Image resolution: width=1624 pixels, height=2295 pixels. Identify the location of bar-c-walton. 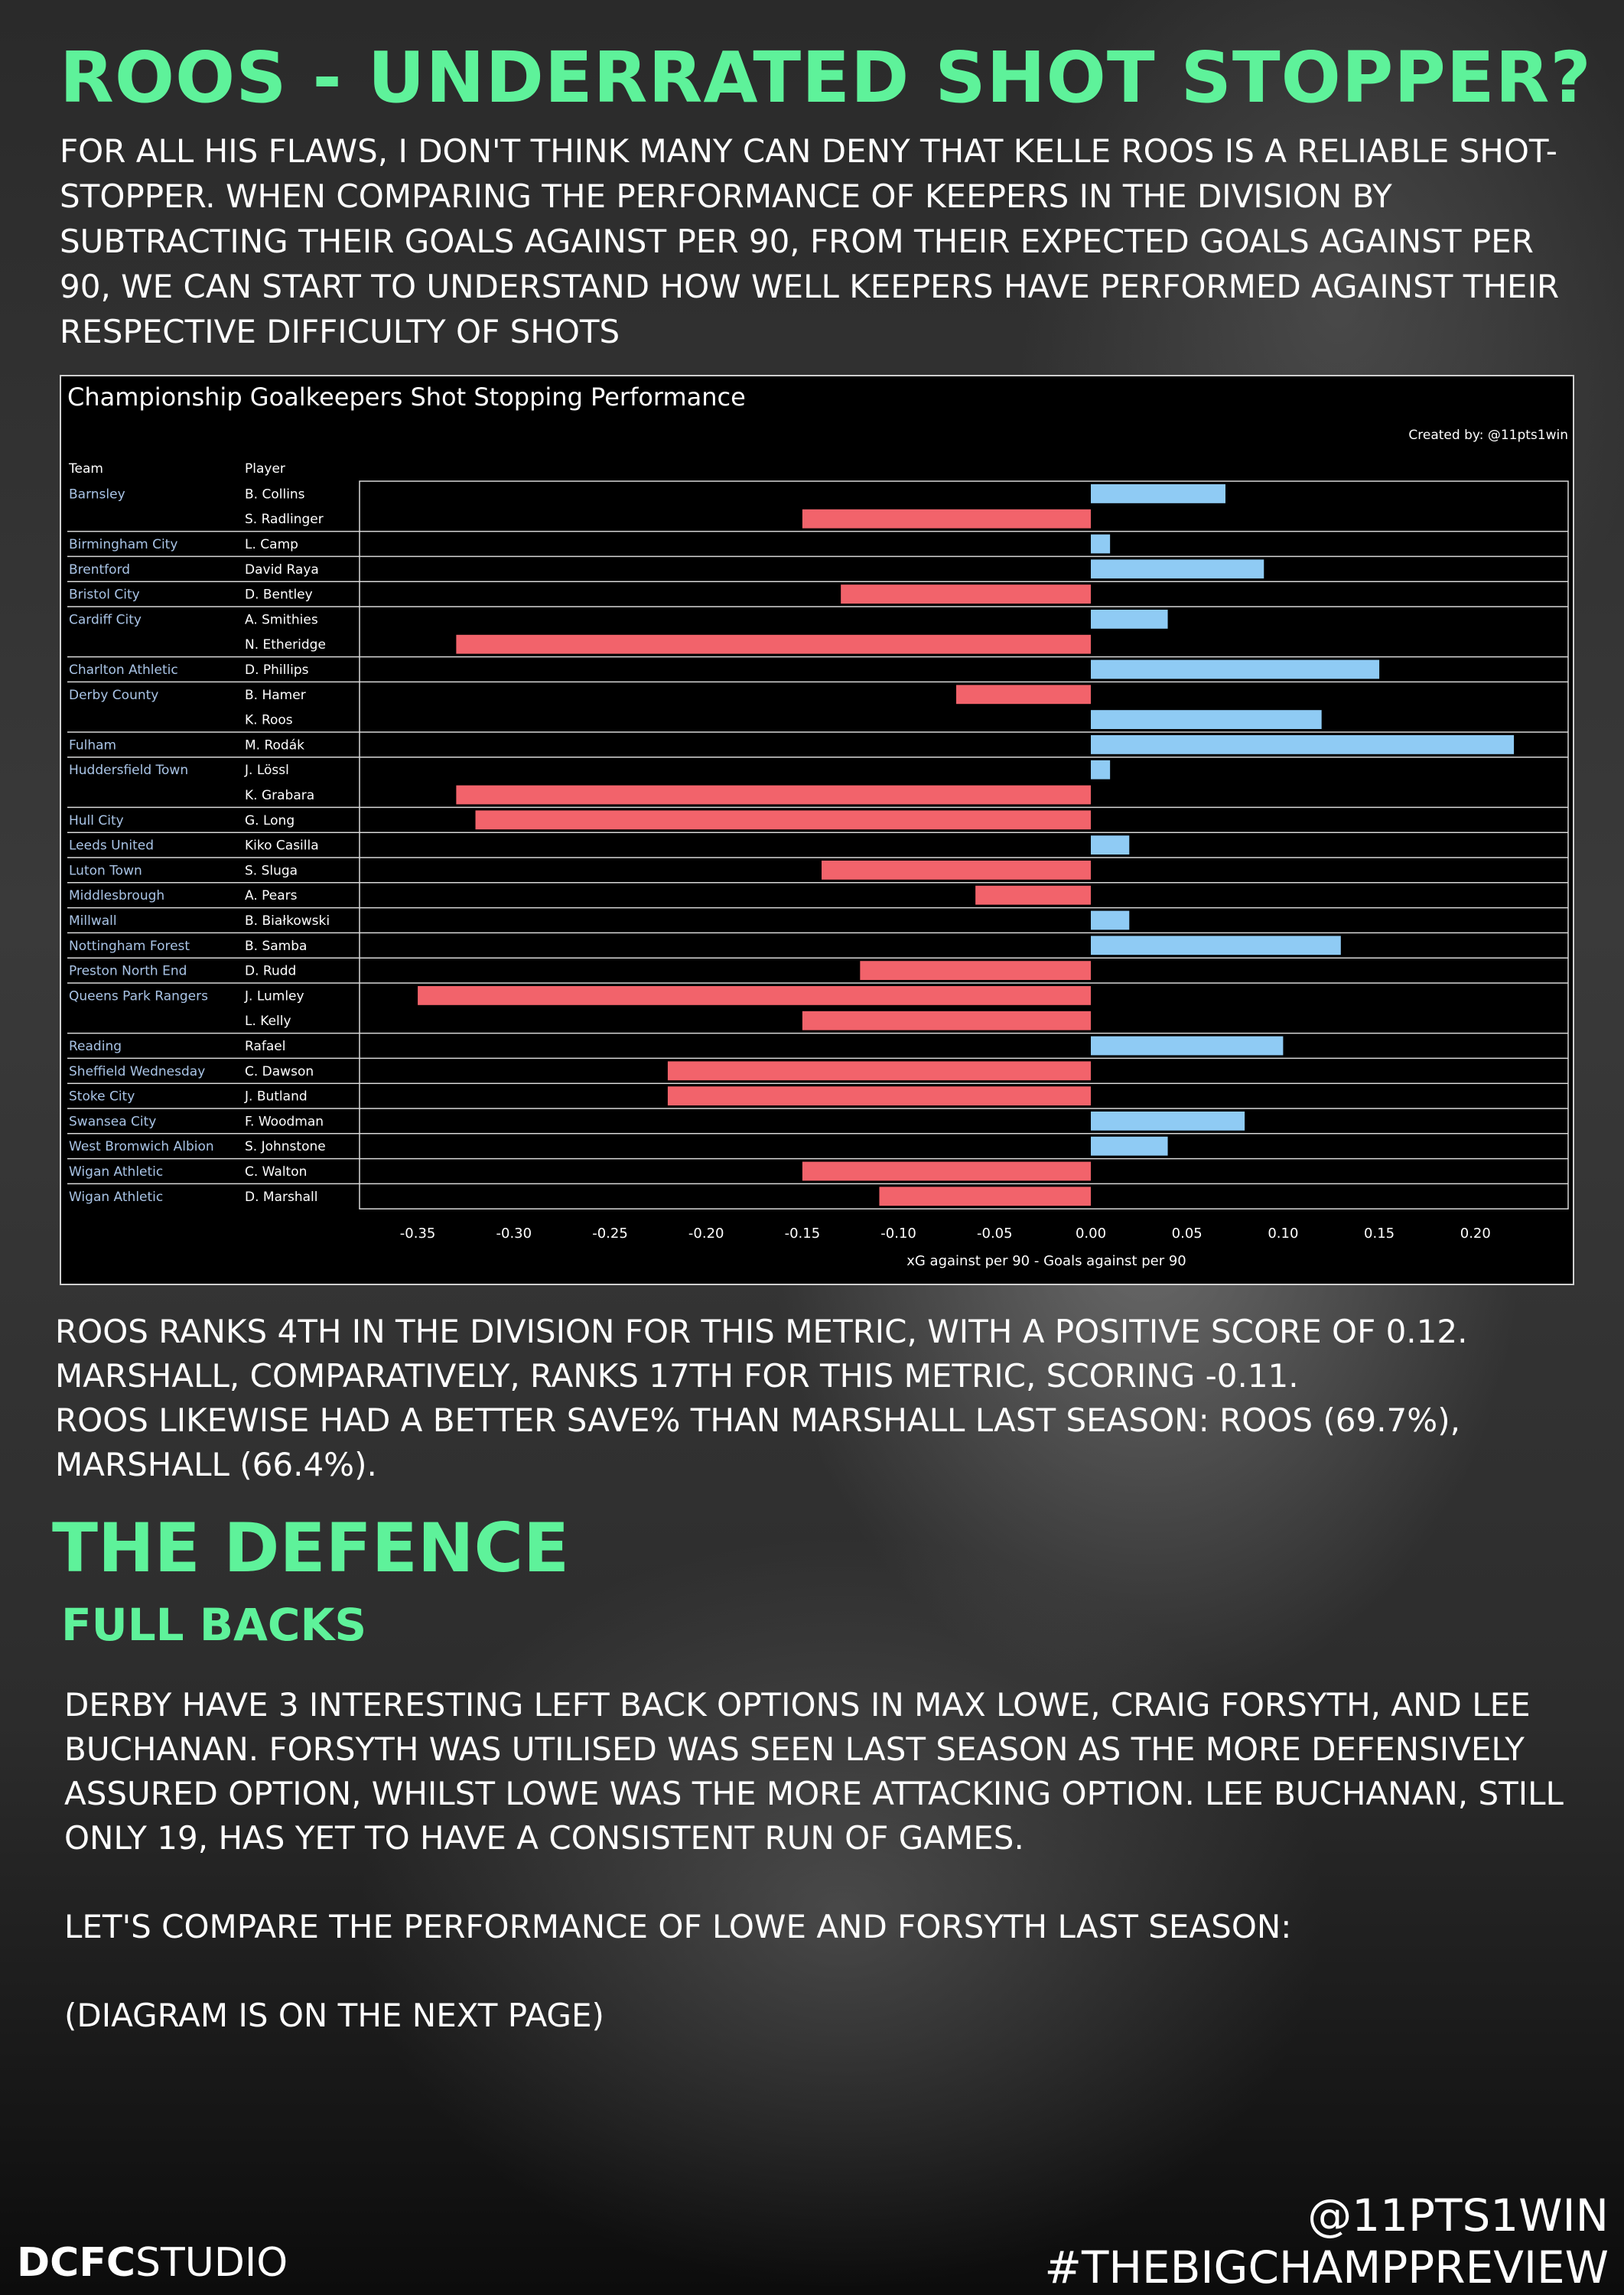
(946, 1171).